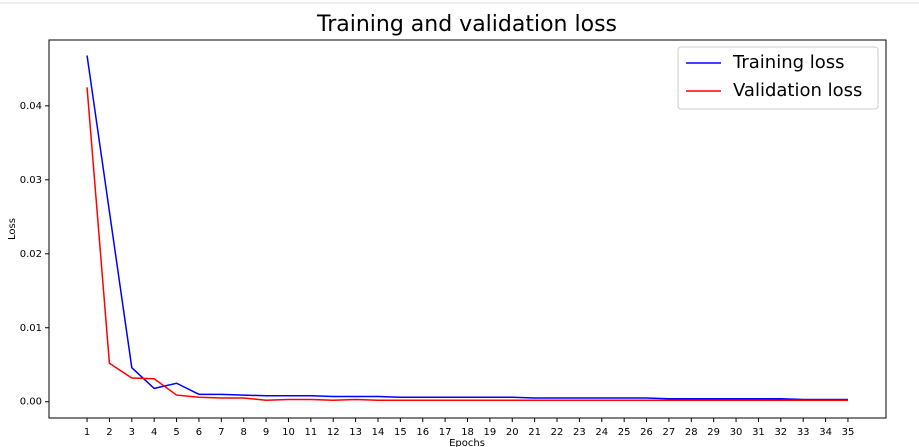 This screenshot has width=919, height=447. I want to click on x-tick-label: 20, so click(512, 432).